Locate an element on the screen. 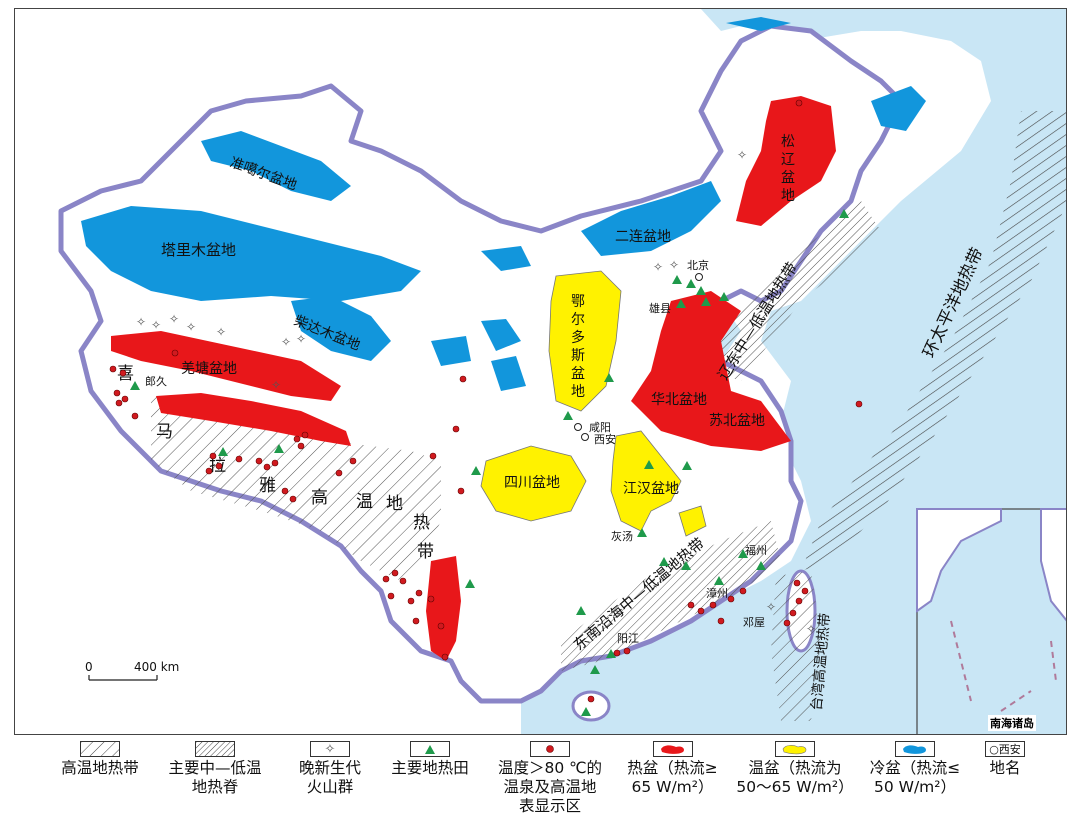 The height and width of the screenshot is (828, 1080). jianghan-basin is located at coordinates (646, 481).